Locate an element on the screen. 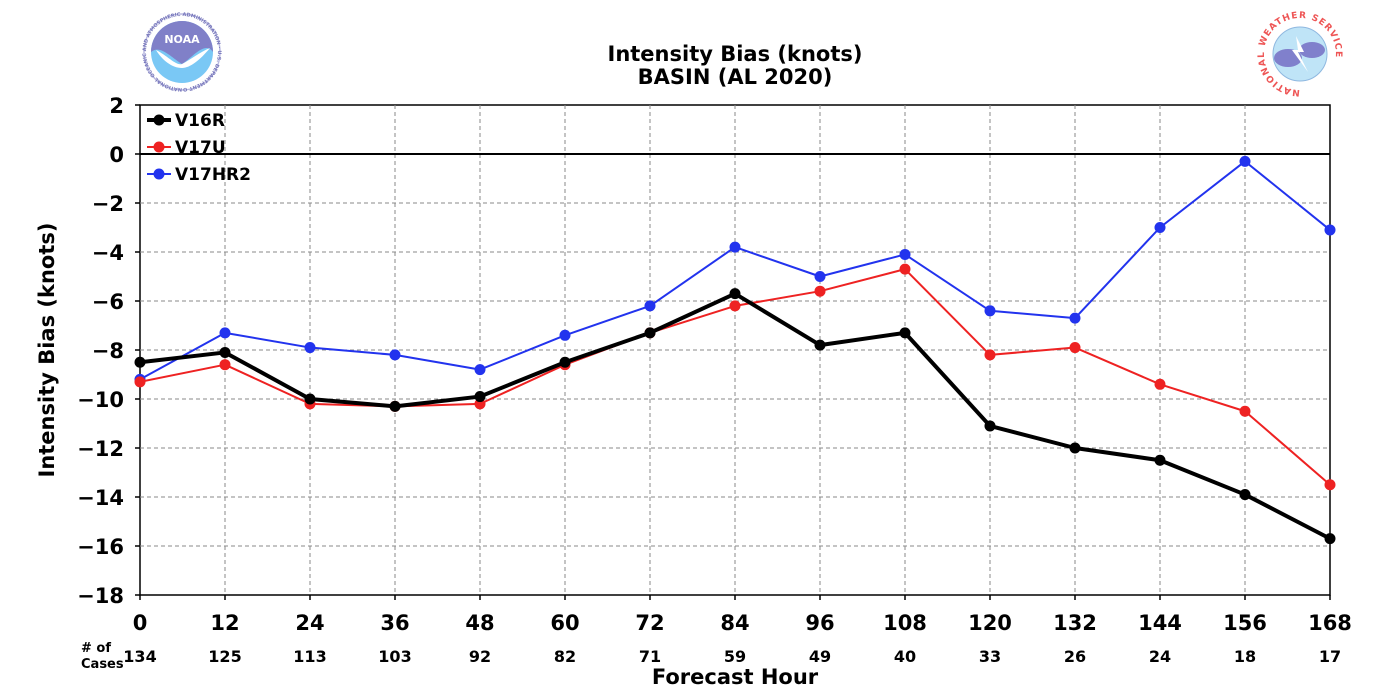  y-tick-label: 2 is located at coordinates (116, 106).